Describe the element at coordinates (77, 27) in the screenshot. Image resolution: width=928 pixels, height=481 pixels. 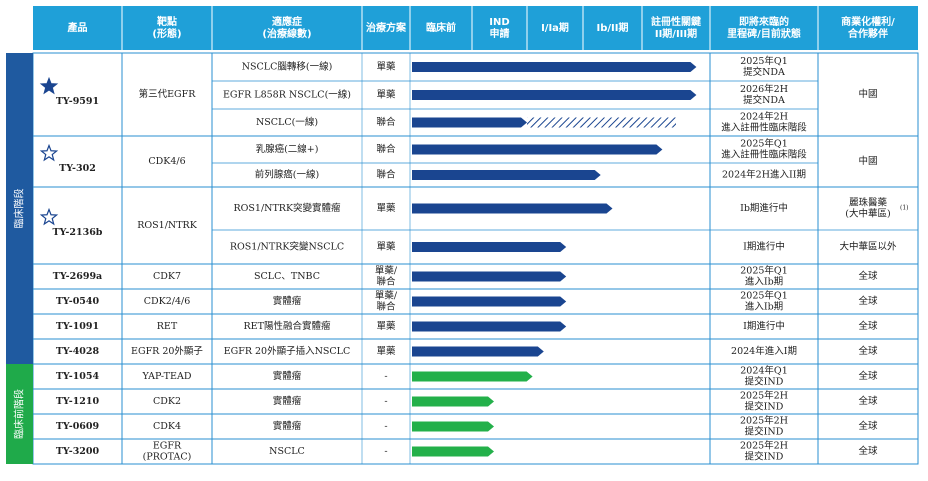
I see `header-product: 產品` at that location.